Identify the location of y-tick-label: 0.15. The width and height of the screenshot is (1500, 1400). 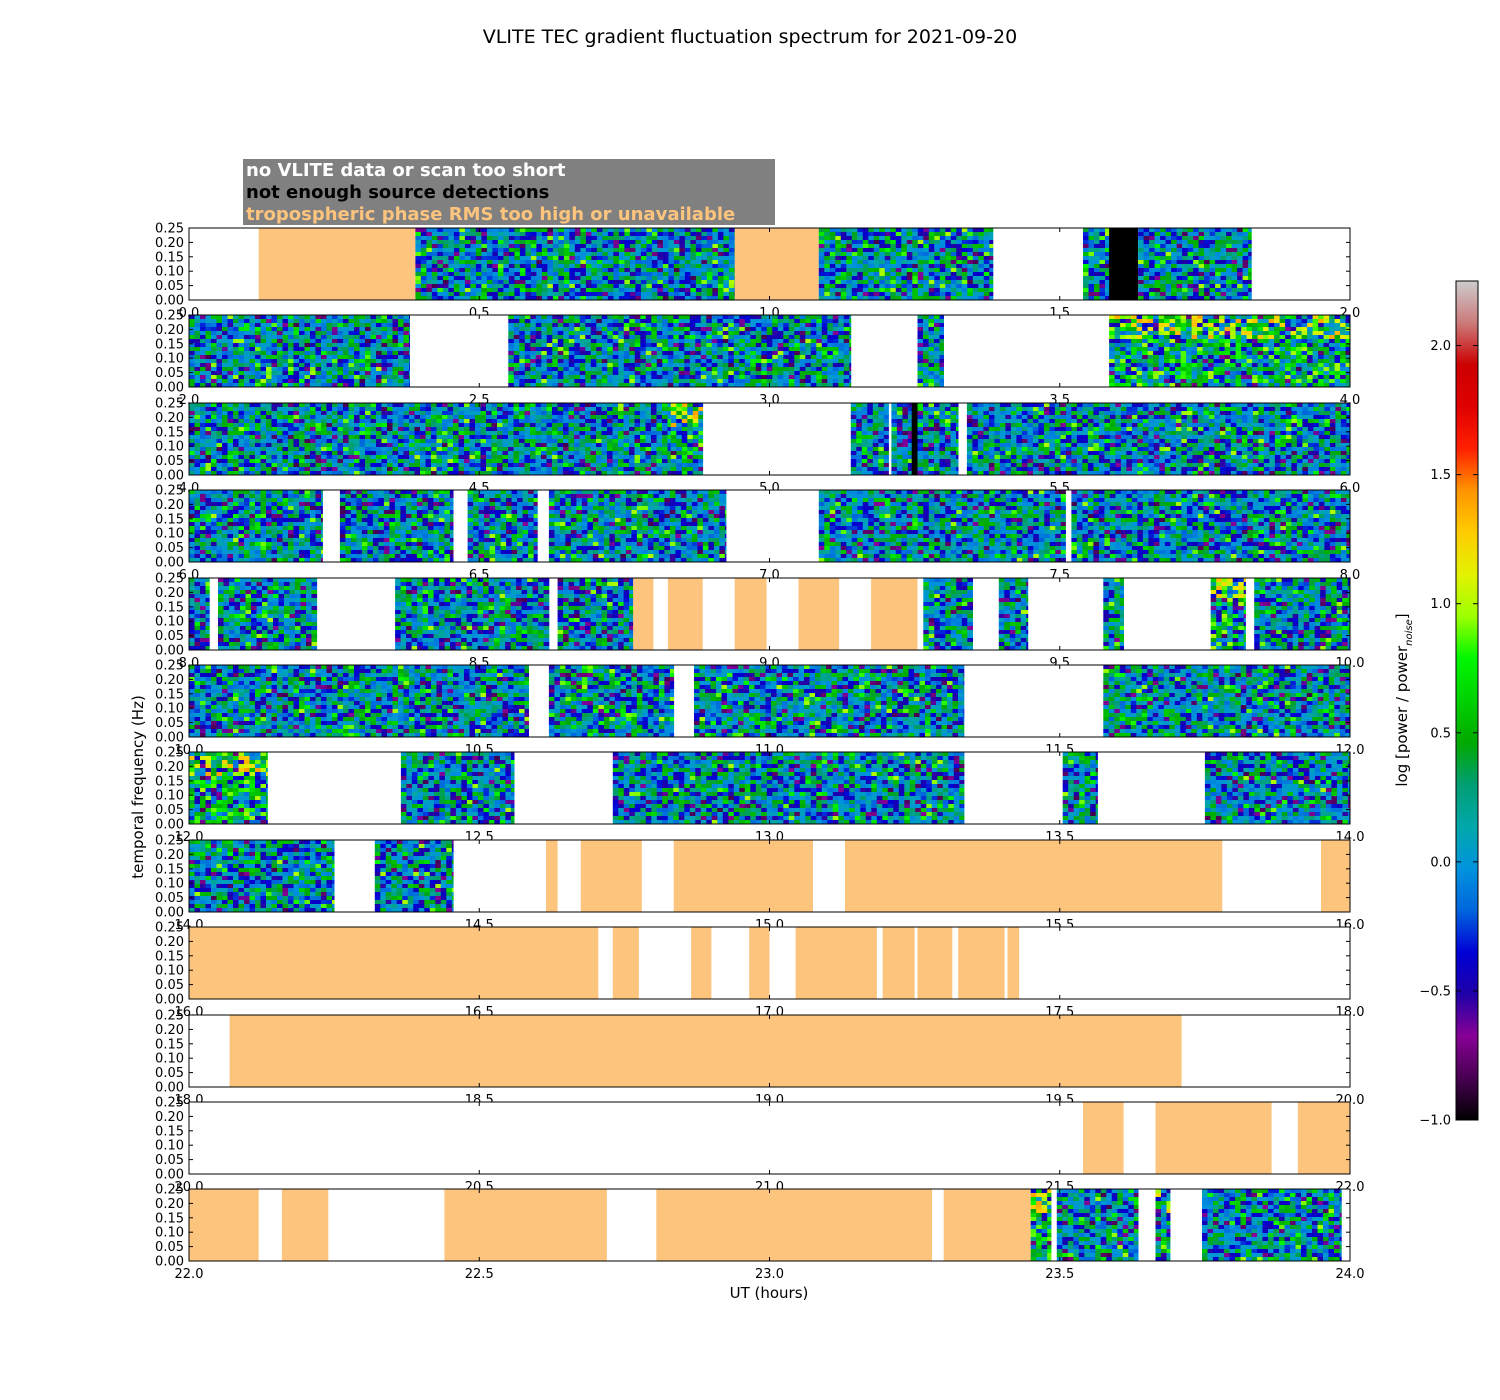
(169, 344).